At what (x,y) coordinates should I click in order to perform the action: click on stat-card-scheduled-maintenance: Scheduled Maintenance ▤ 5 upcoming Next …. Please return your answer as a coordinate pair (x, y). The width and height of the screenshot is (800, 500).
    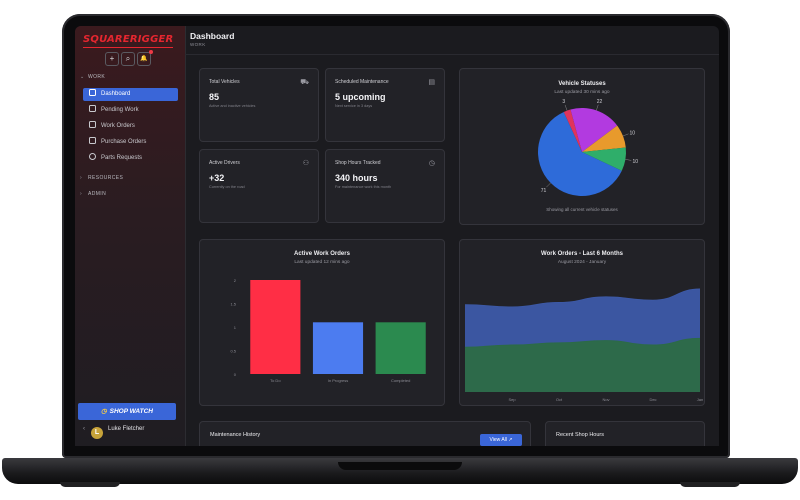
    Looking at the image, I should click on (385, 105).